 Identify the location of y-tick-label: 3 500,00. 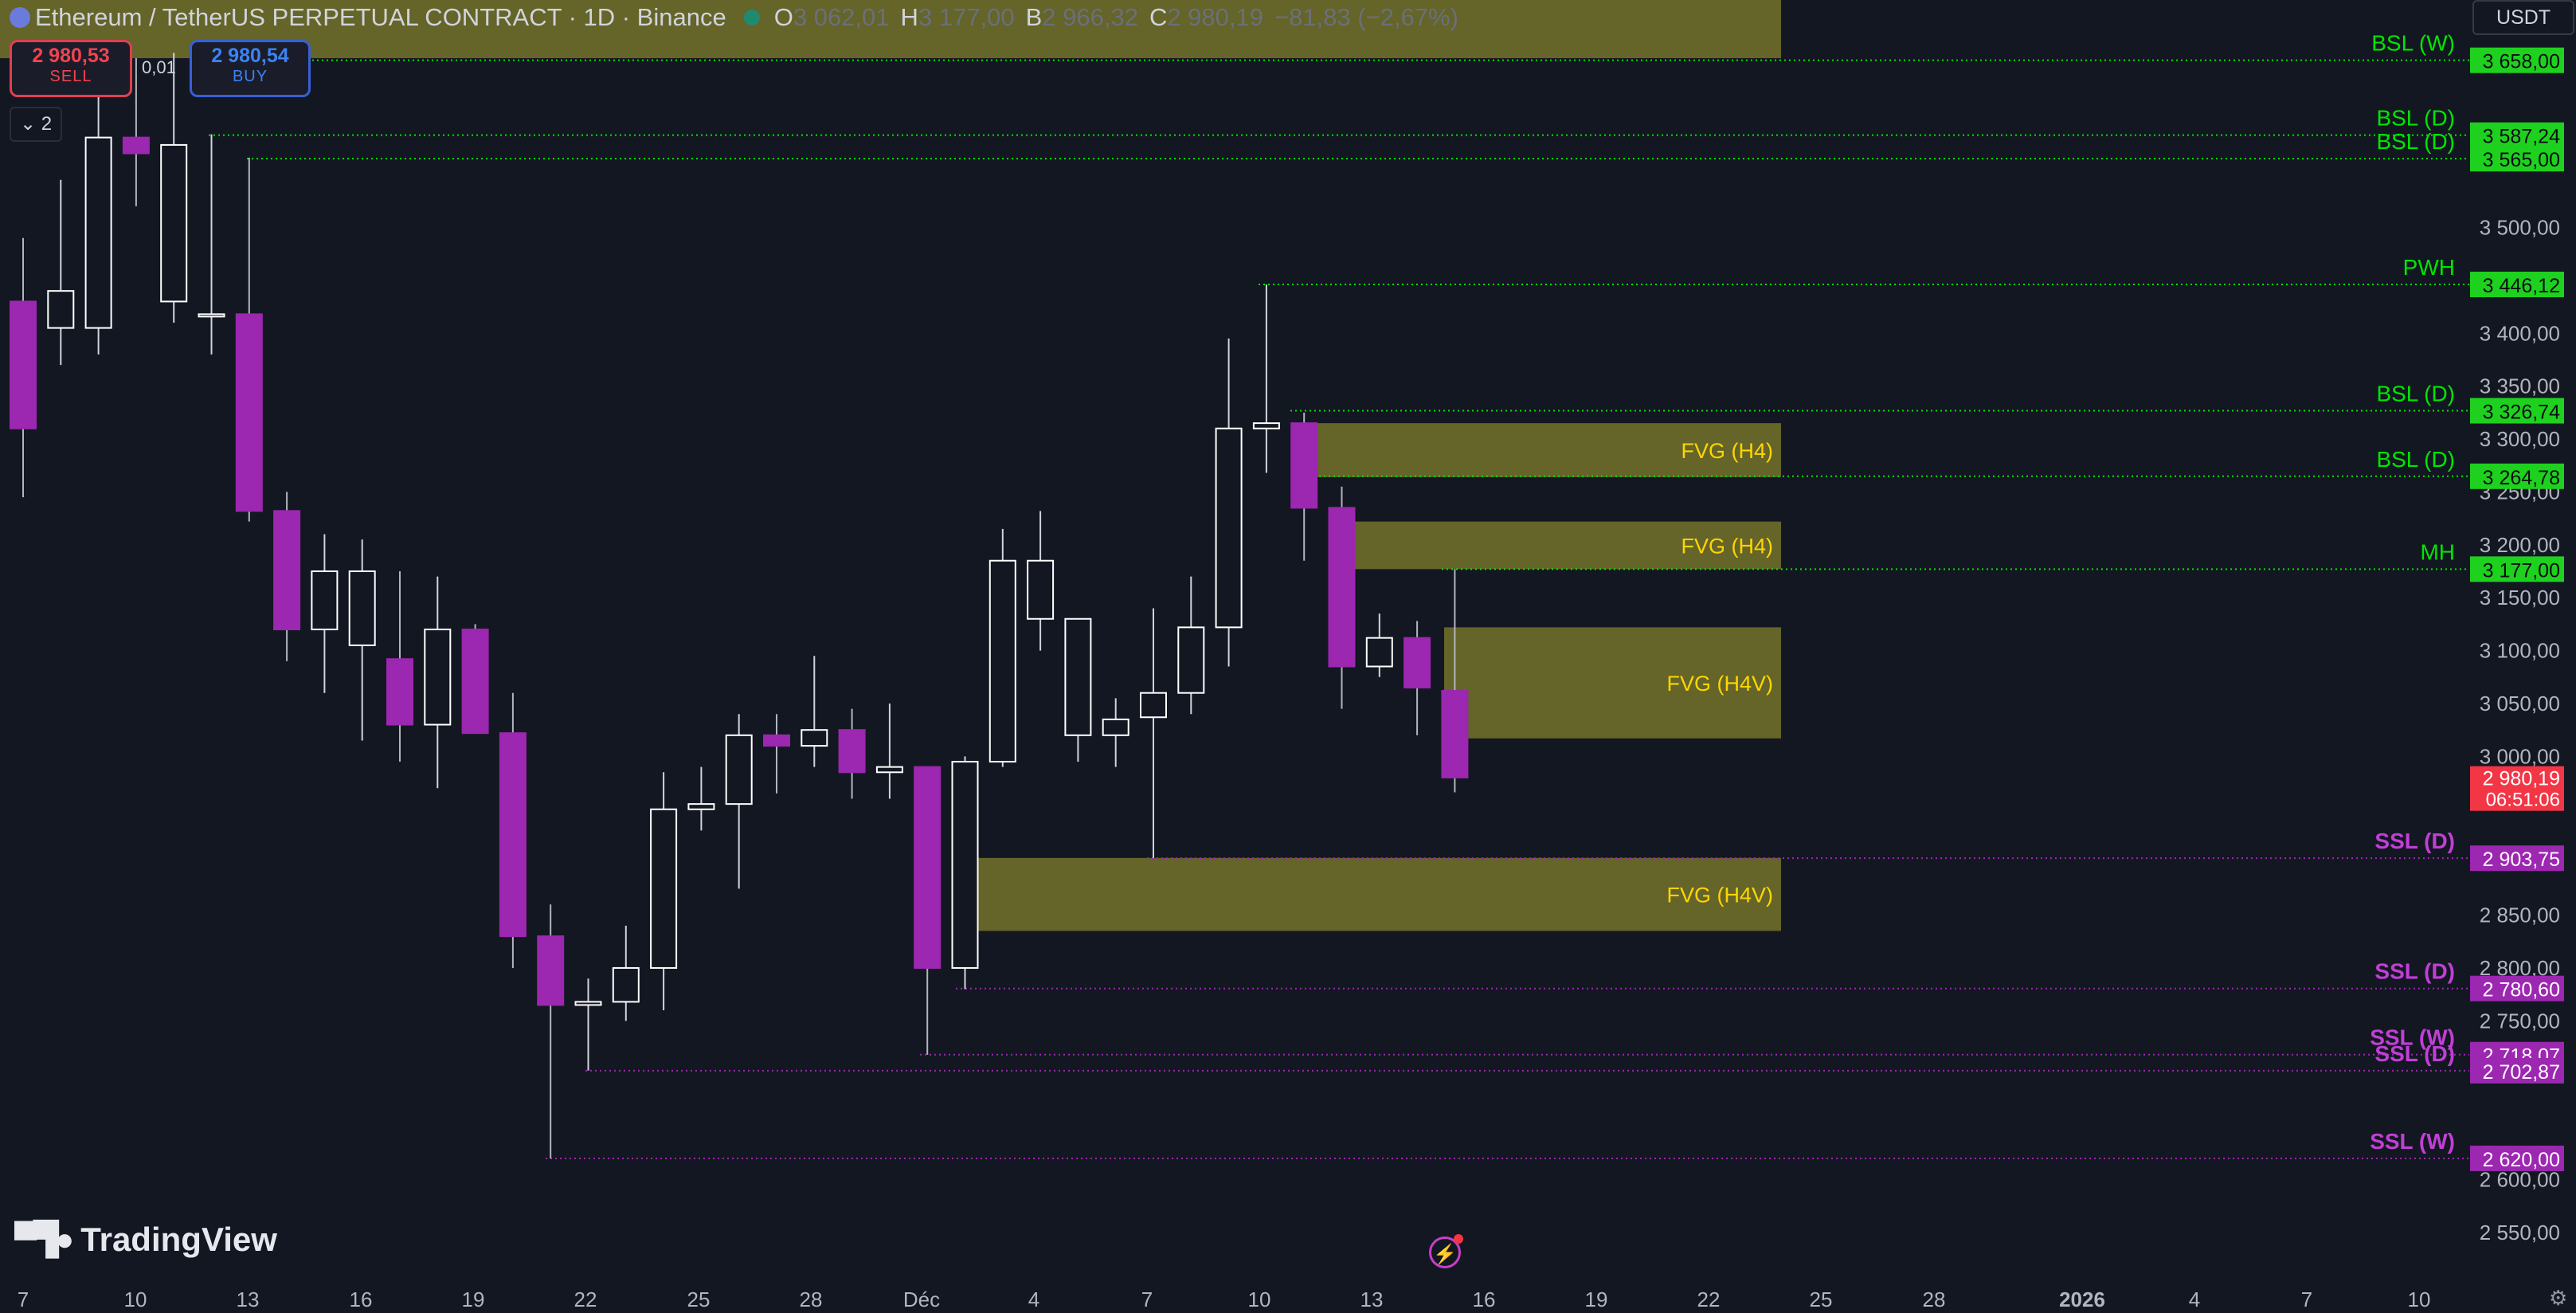
(2520, 227).